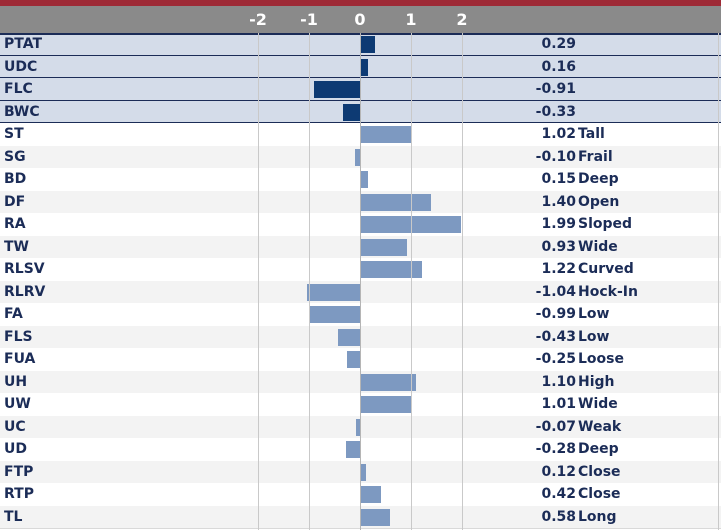 The width and height of the screenshot is (721, 530). I want to click on value-label: -0.07, so click(555, 426).